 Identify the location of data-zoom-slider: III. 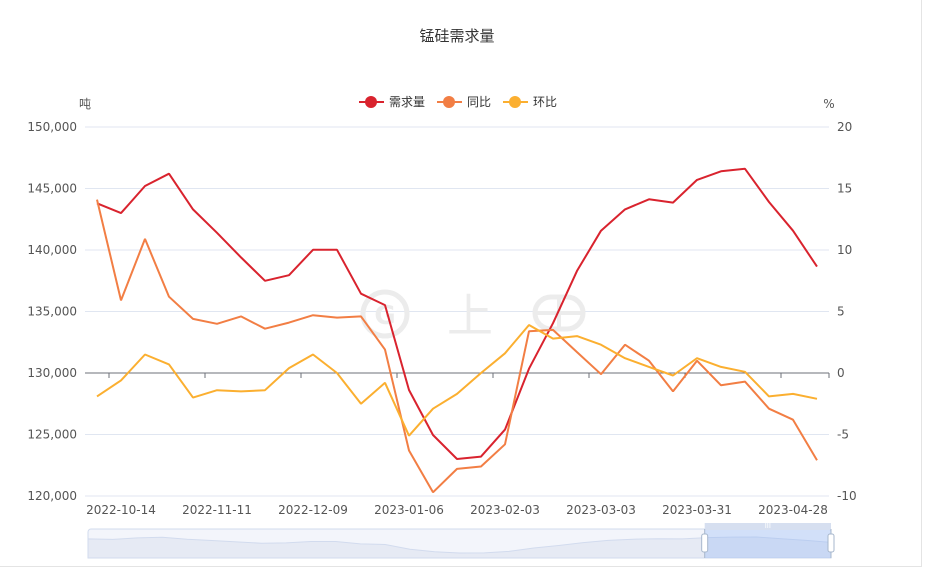
(461, 540).